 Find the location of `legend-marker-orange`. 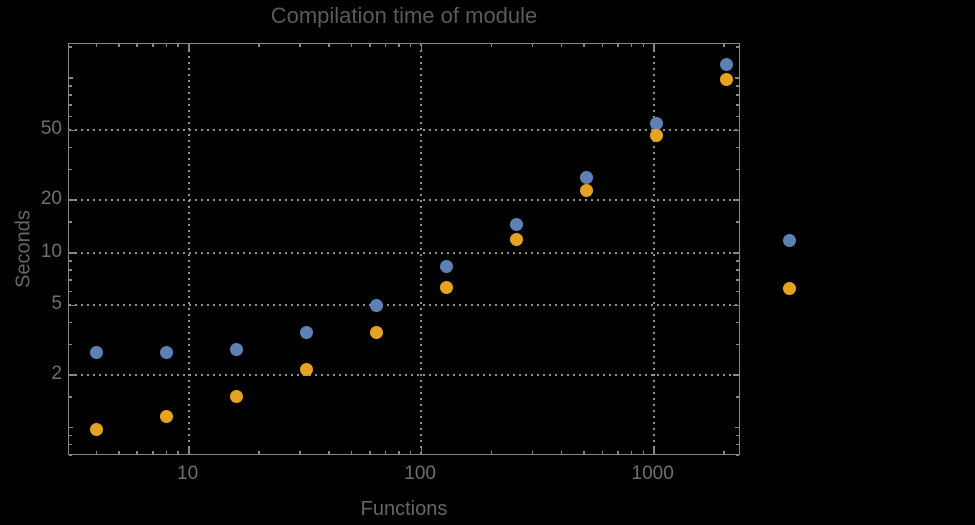

legend-marker-orange is located at coordinates (789, 288).